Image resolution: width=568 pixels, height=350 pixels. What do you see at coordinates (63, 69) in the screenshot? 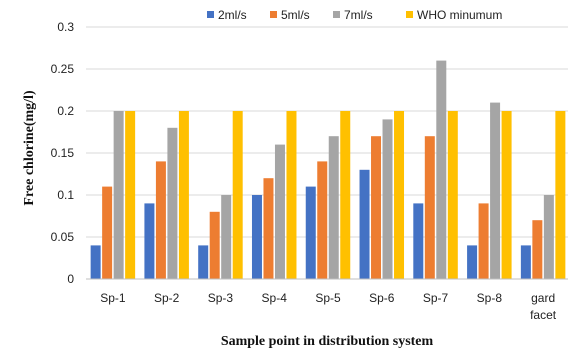
I see `y-tick-label: 0.25` at bounding box center [63, 69].